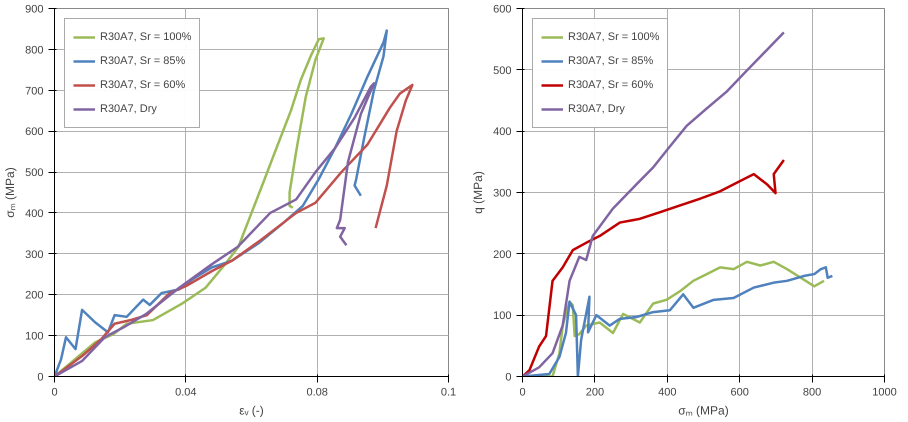 The image size is (908, 422). I want to click on x-tick-label: 0.08, so click(317, 392).